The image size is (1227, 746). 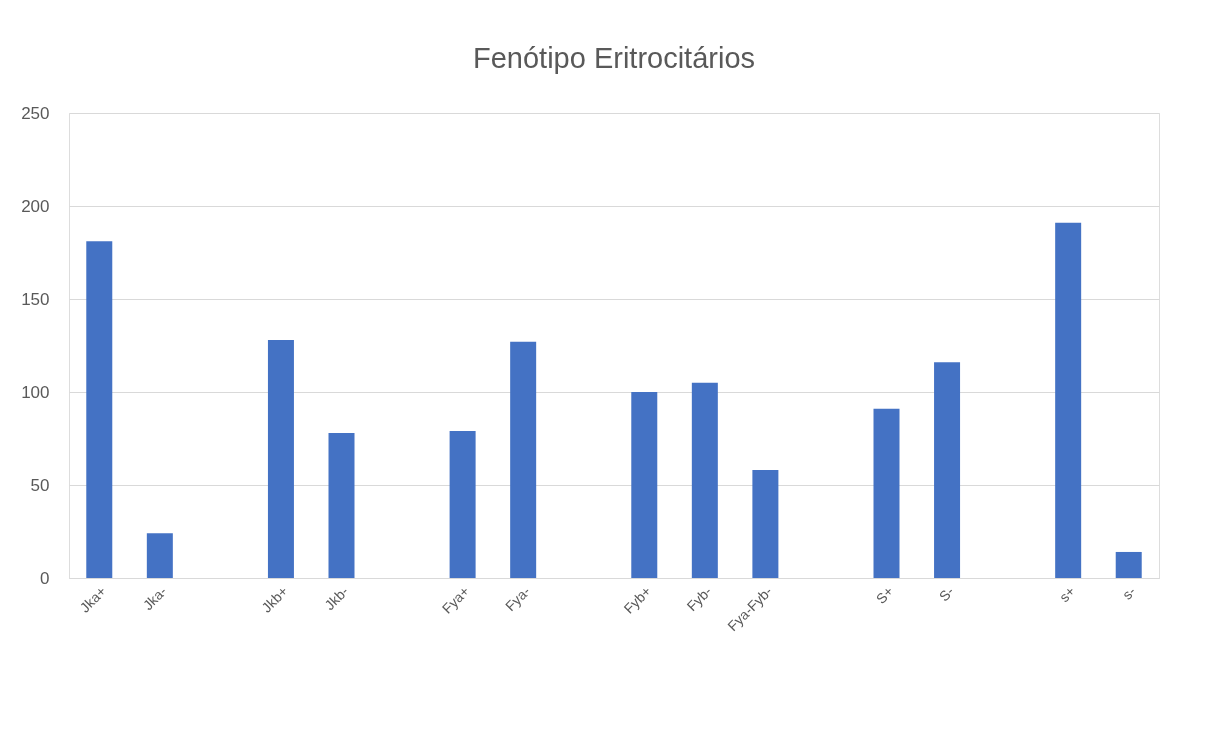 What do you see at coordinates (946, 593) in the screenshot?
I see `x-tick-label: S-` at bounding box center [946, 593].